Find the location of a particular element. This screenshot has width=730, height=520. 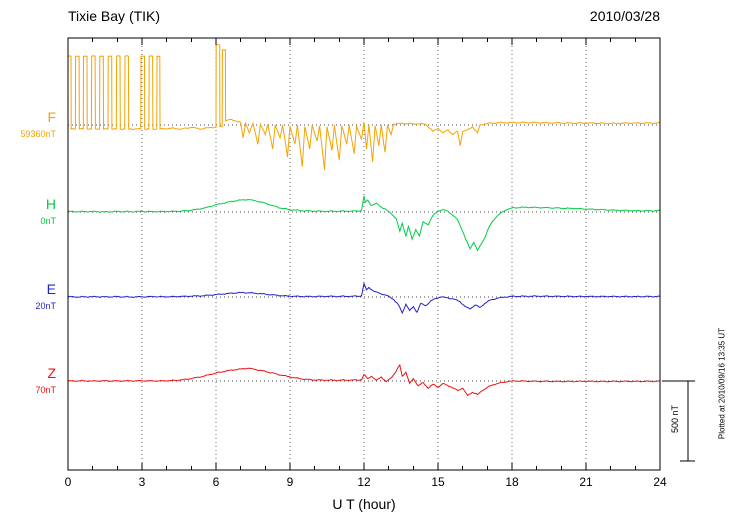

x-tick-label-21: 21 is located at coordinates (586, 482).